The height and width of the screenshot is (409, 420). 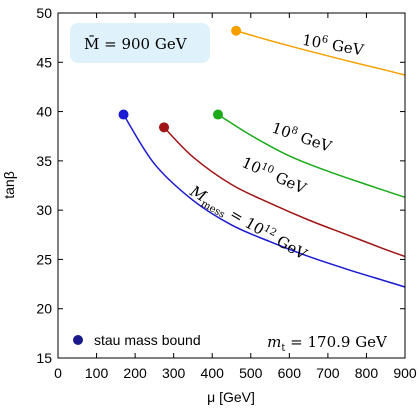 What do you see at coordinates (328, 373) in the screenshot?
I see `x-tick-label: 700` at bounding box center [328, 373].